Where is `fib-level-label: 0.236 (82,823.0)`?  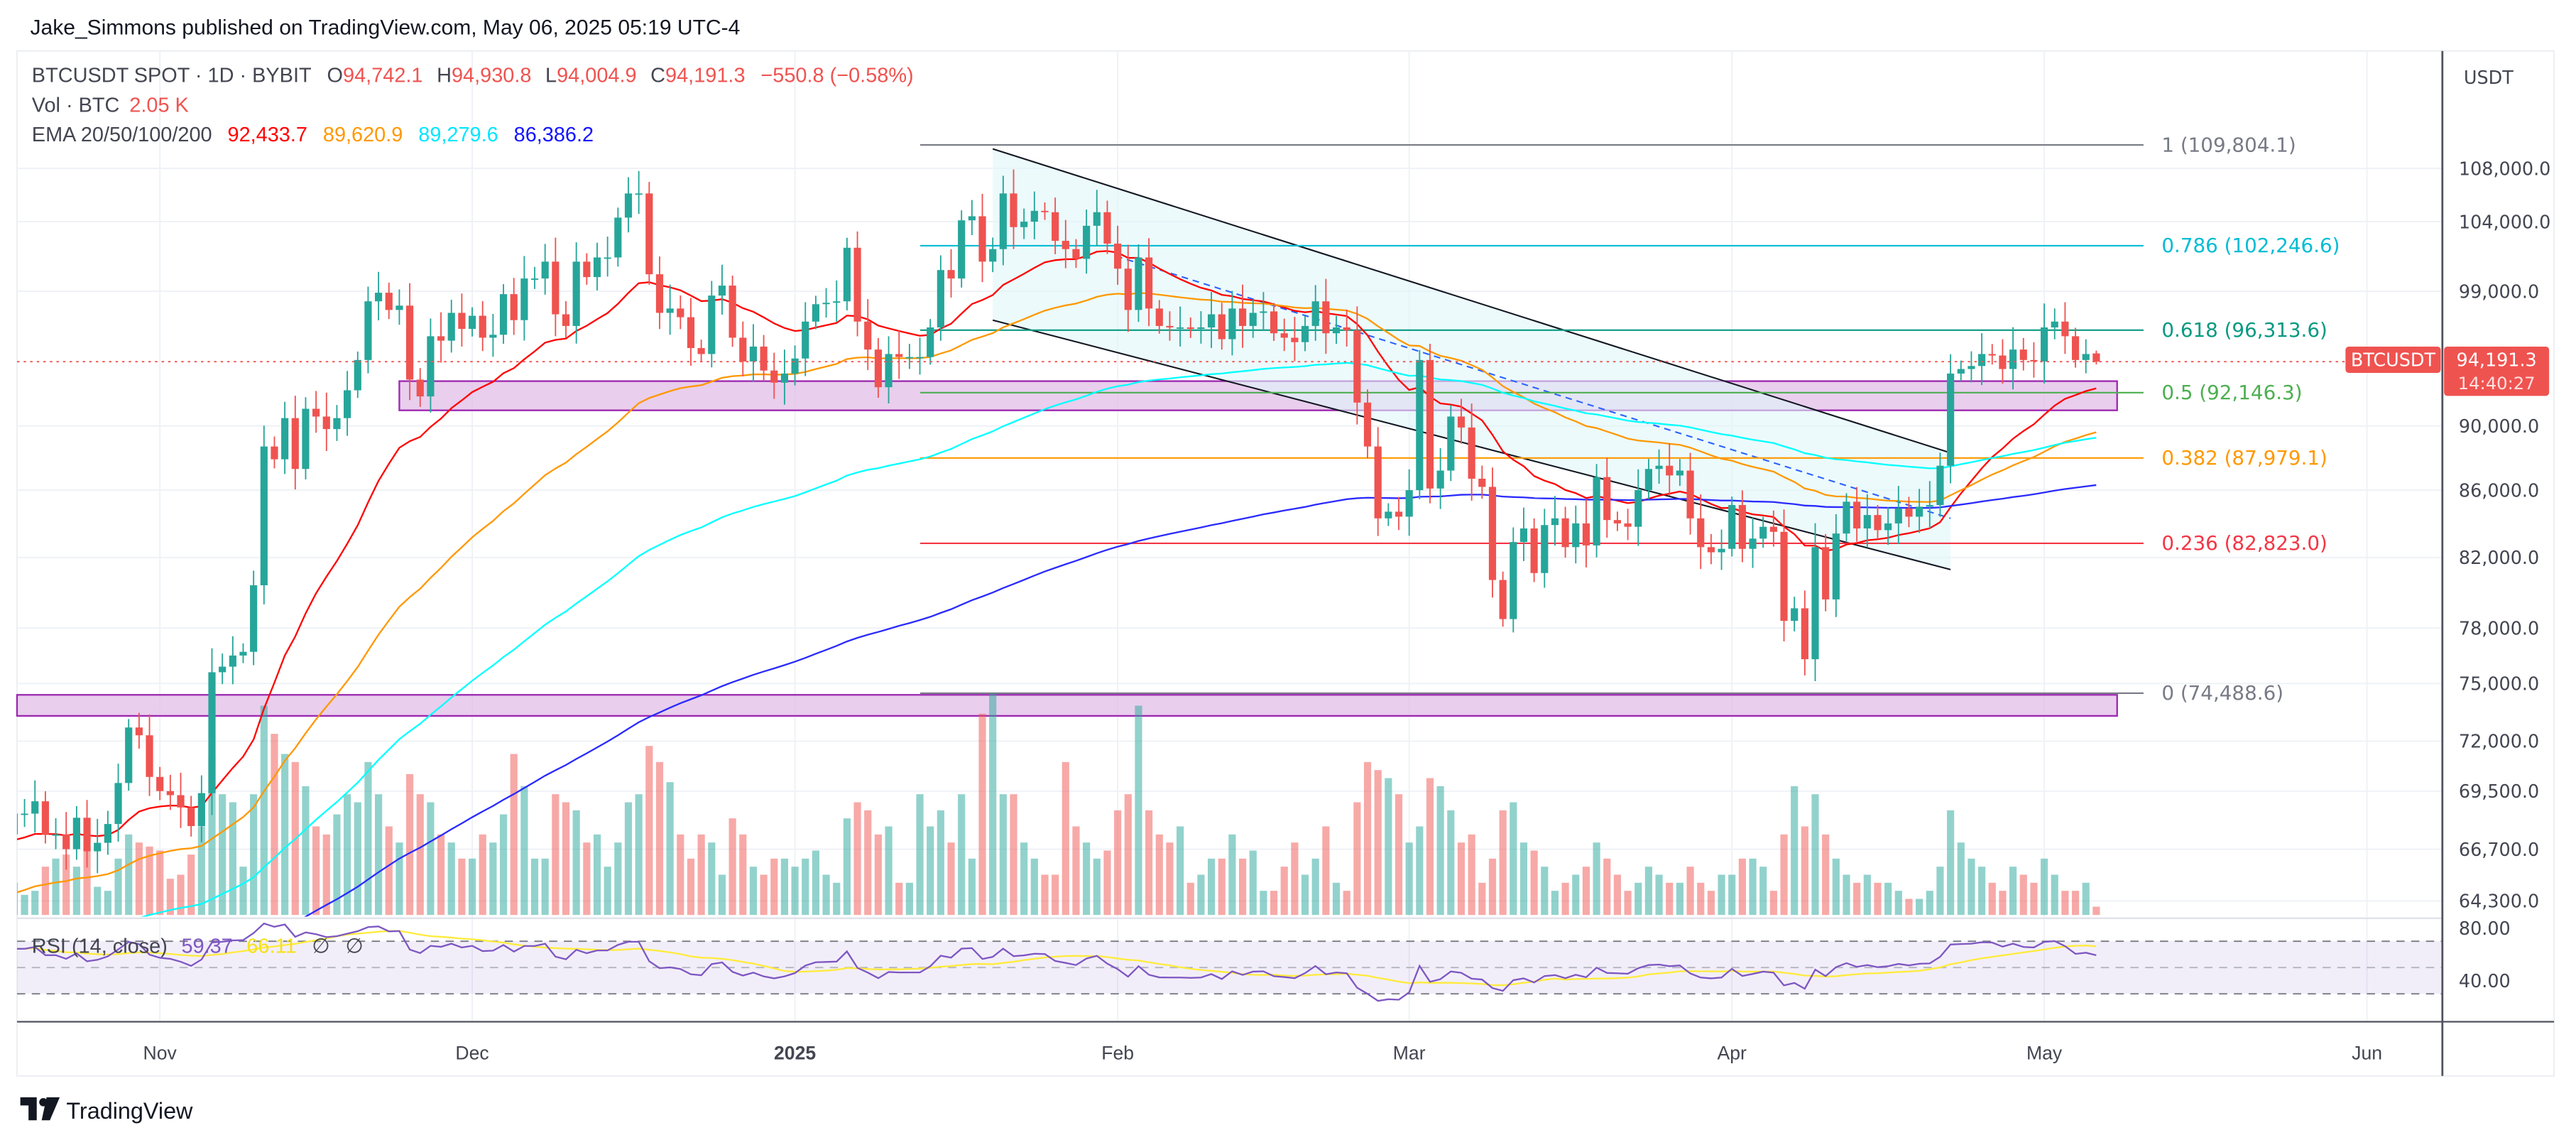 fib-level-label: 0.236 (82,823.0) is located at coordinates (2244, 543).